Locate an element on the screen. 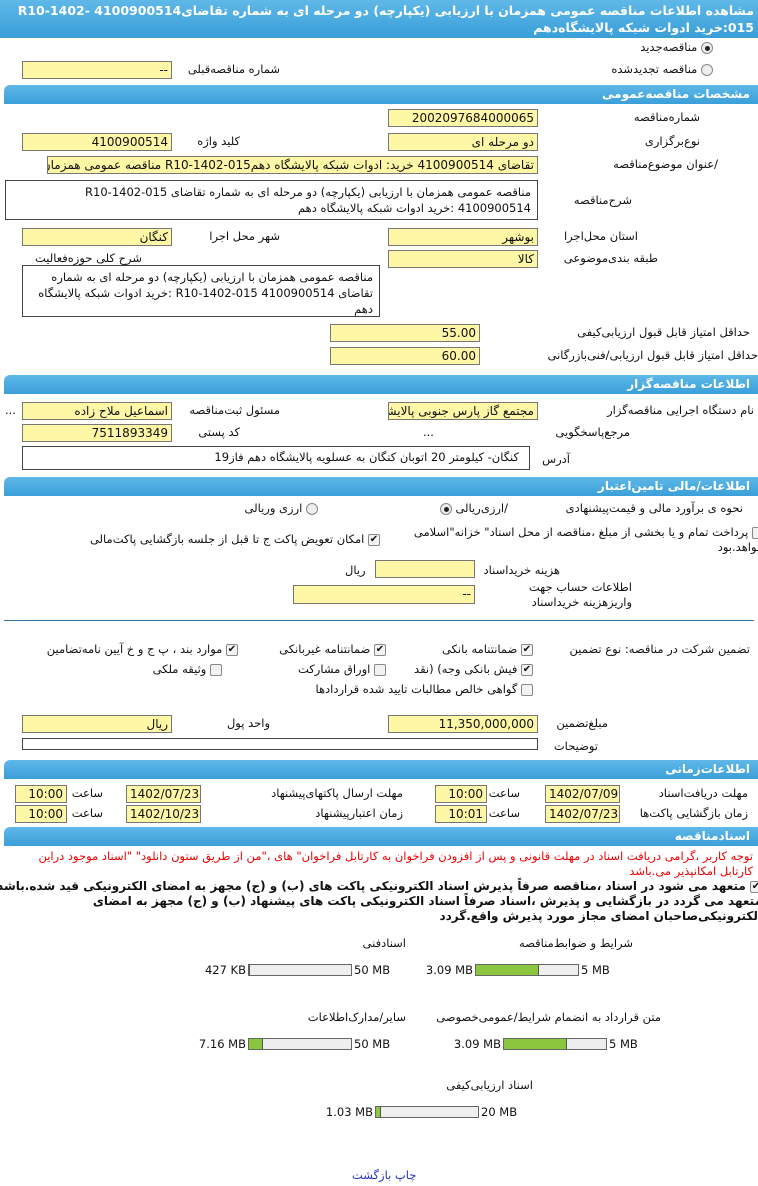  file-progress-bar is located at coordinates (427, 1112).